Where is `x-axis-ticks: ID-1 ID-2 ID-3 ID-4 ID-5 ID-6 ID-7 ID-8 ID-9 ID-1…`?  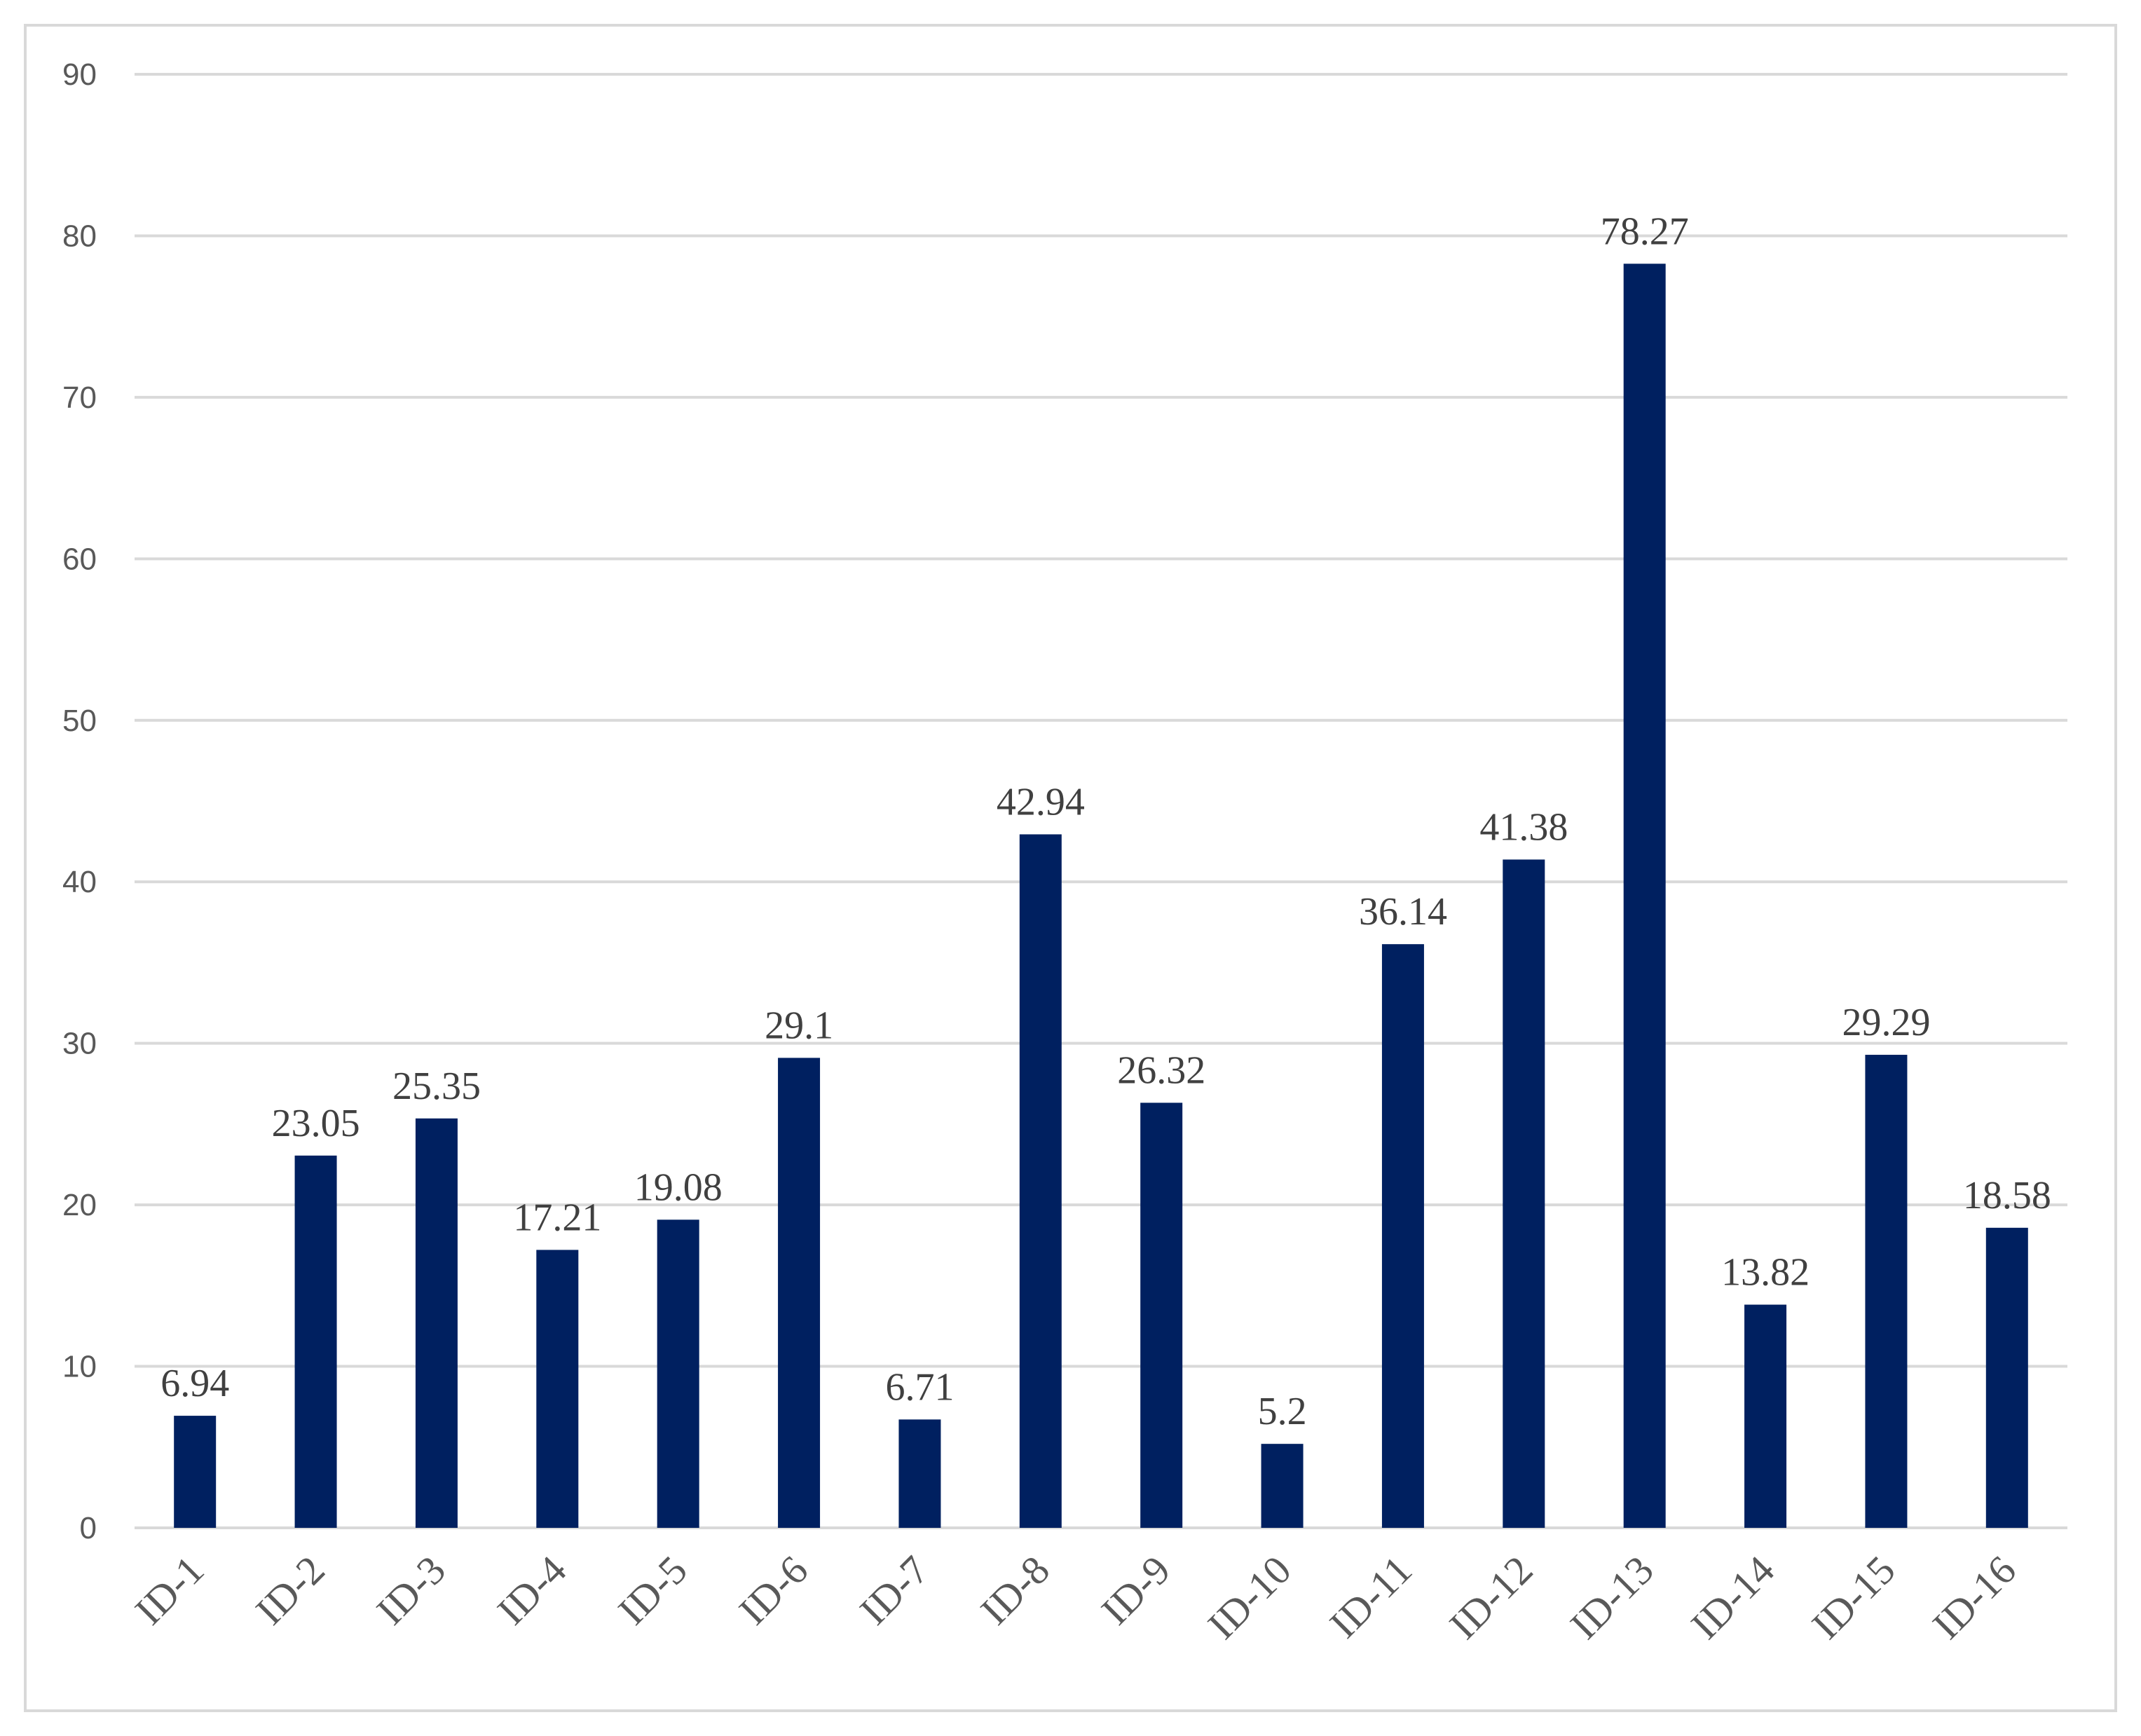 x-axis-ticks: ID-1 ID-2 ID-3 ID-4 ID-5 ID-6 ID-7 ID-8 ID-9 ID-1… is located at coordinates (1075, 1597).